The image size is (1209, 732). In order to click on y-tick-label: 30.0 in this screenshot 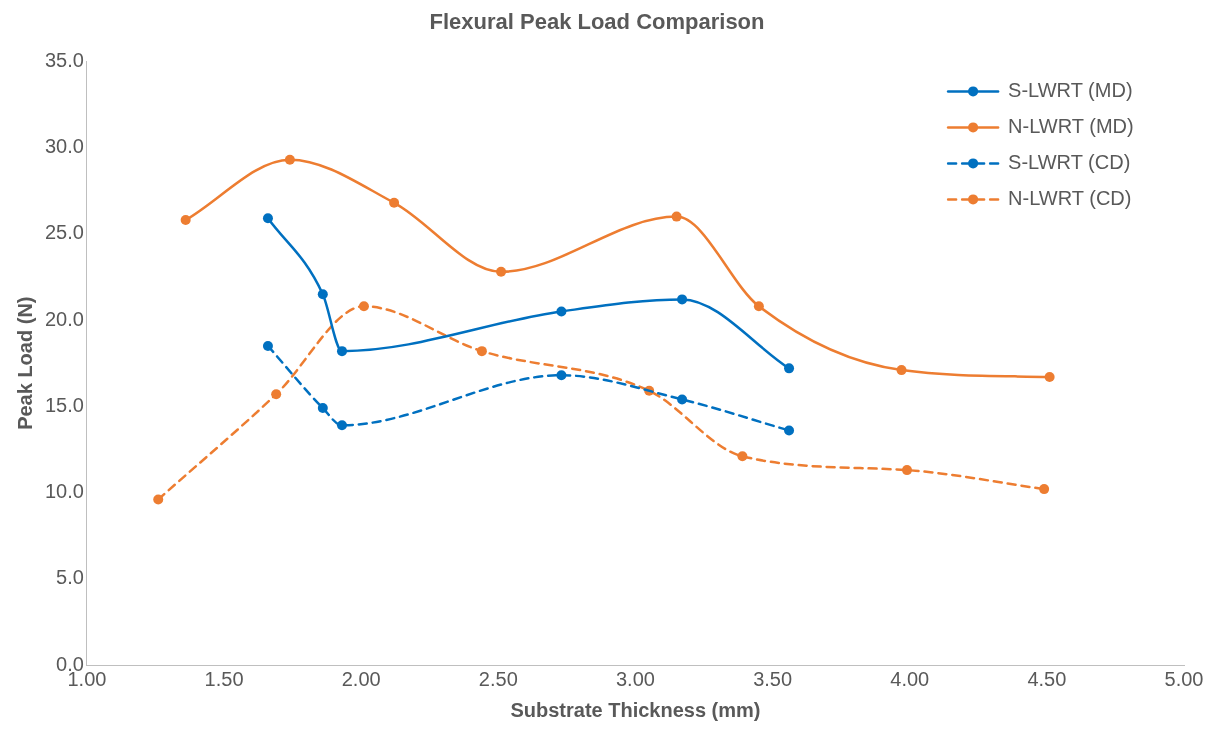, I will do `click(64, 146)`.